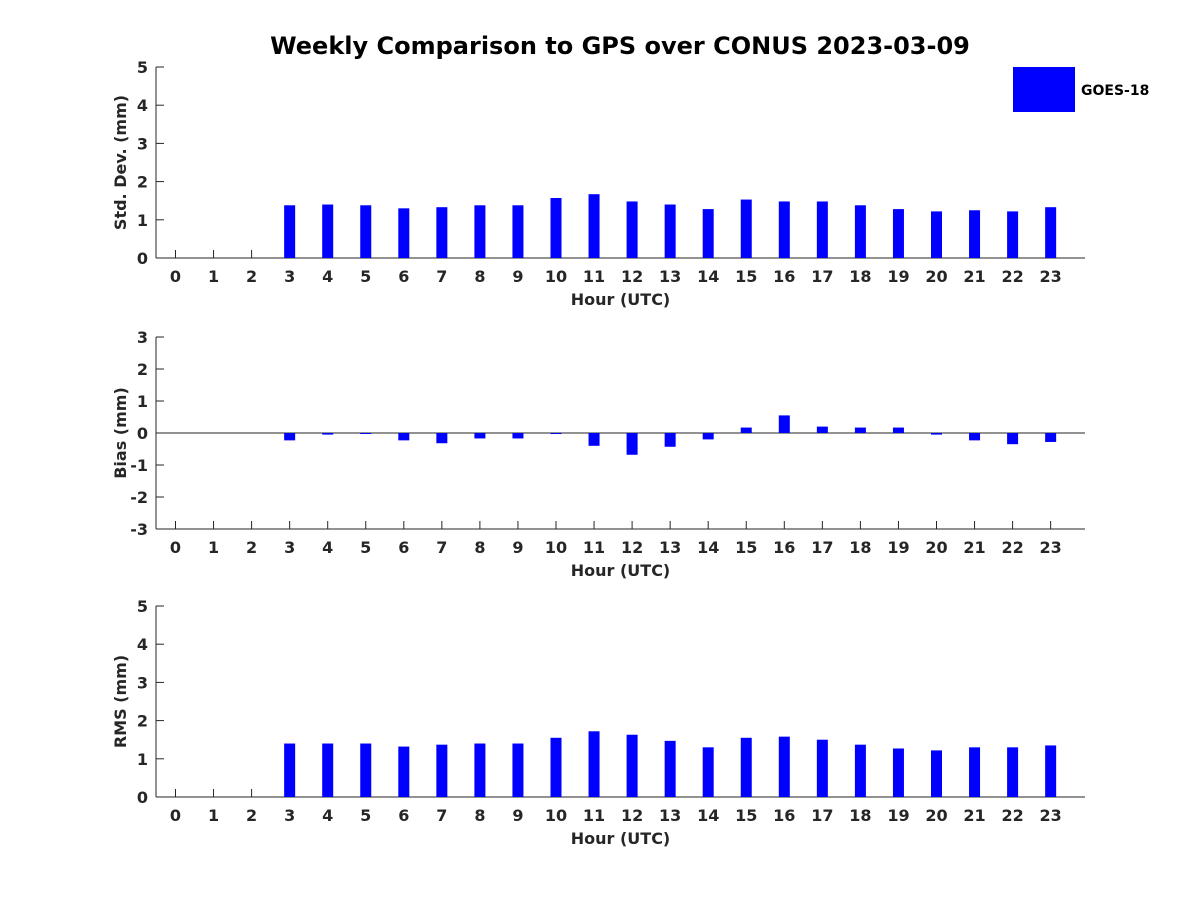 This screenshot has width=1200, height=900. I want to click on y-tick-label: -1, so click(139, 465).